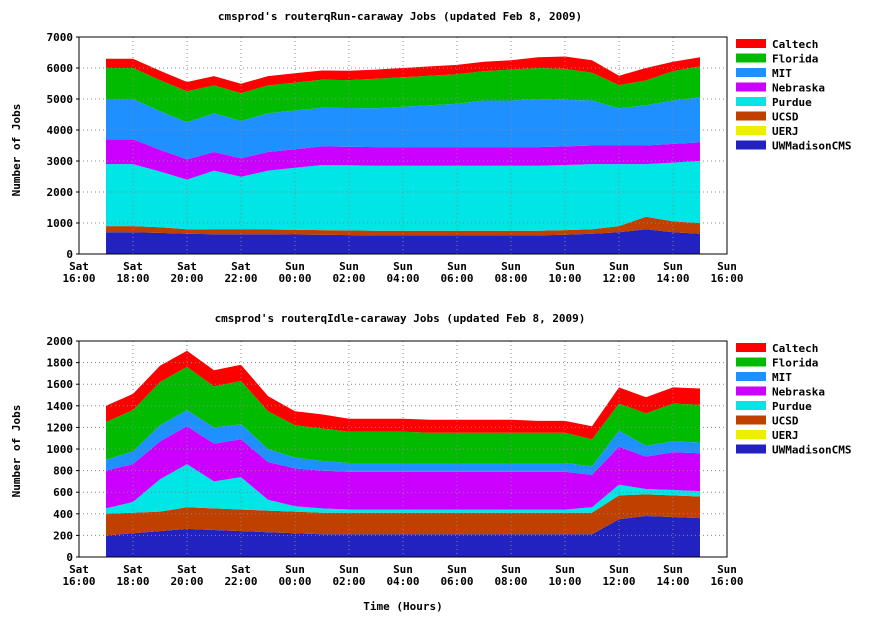  Describe the element at coordinates (63, 492) in the screenshot. I see `y-tick-label: 600` at that location.